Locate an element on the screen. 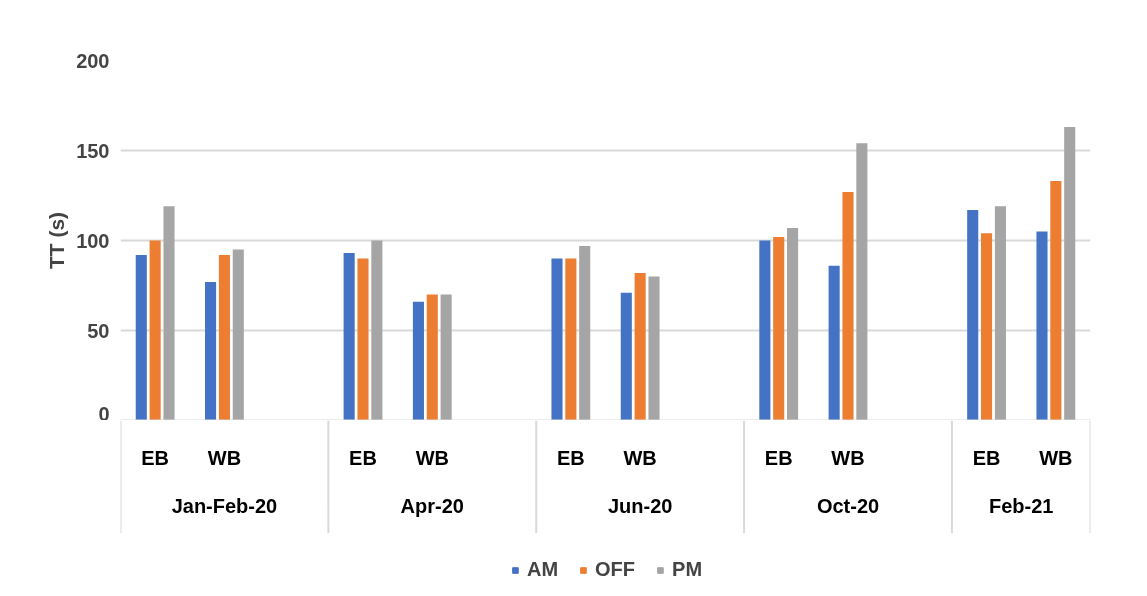 This screenshot has width=1147, height=596. y-tick-label: 100 is located at coordinates (93, 240).